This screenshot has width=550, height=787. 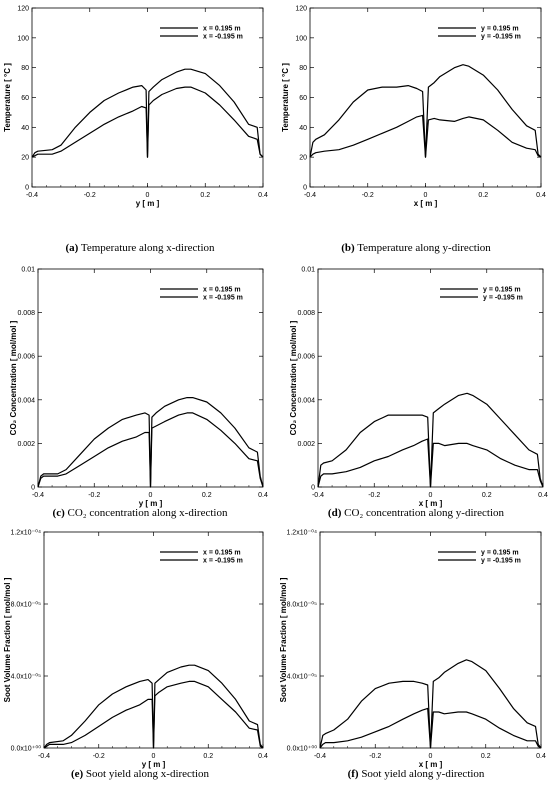 What do you see at coordinates (59, 513) in the screenshot?
I see `caption-label: (c)` at bounding box center [59, 513].